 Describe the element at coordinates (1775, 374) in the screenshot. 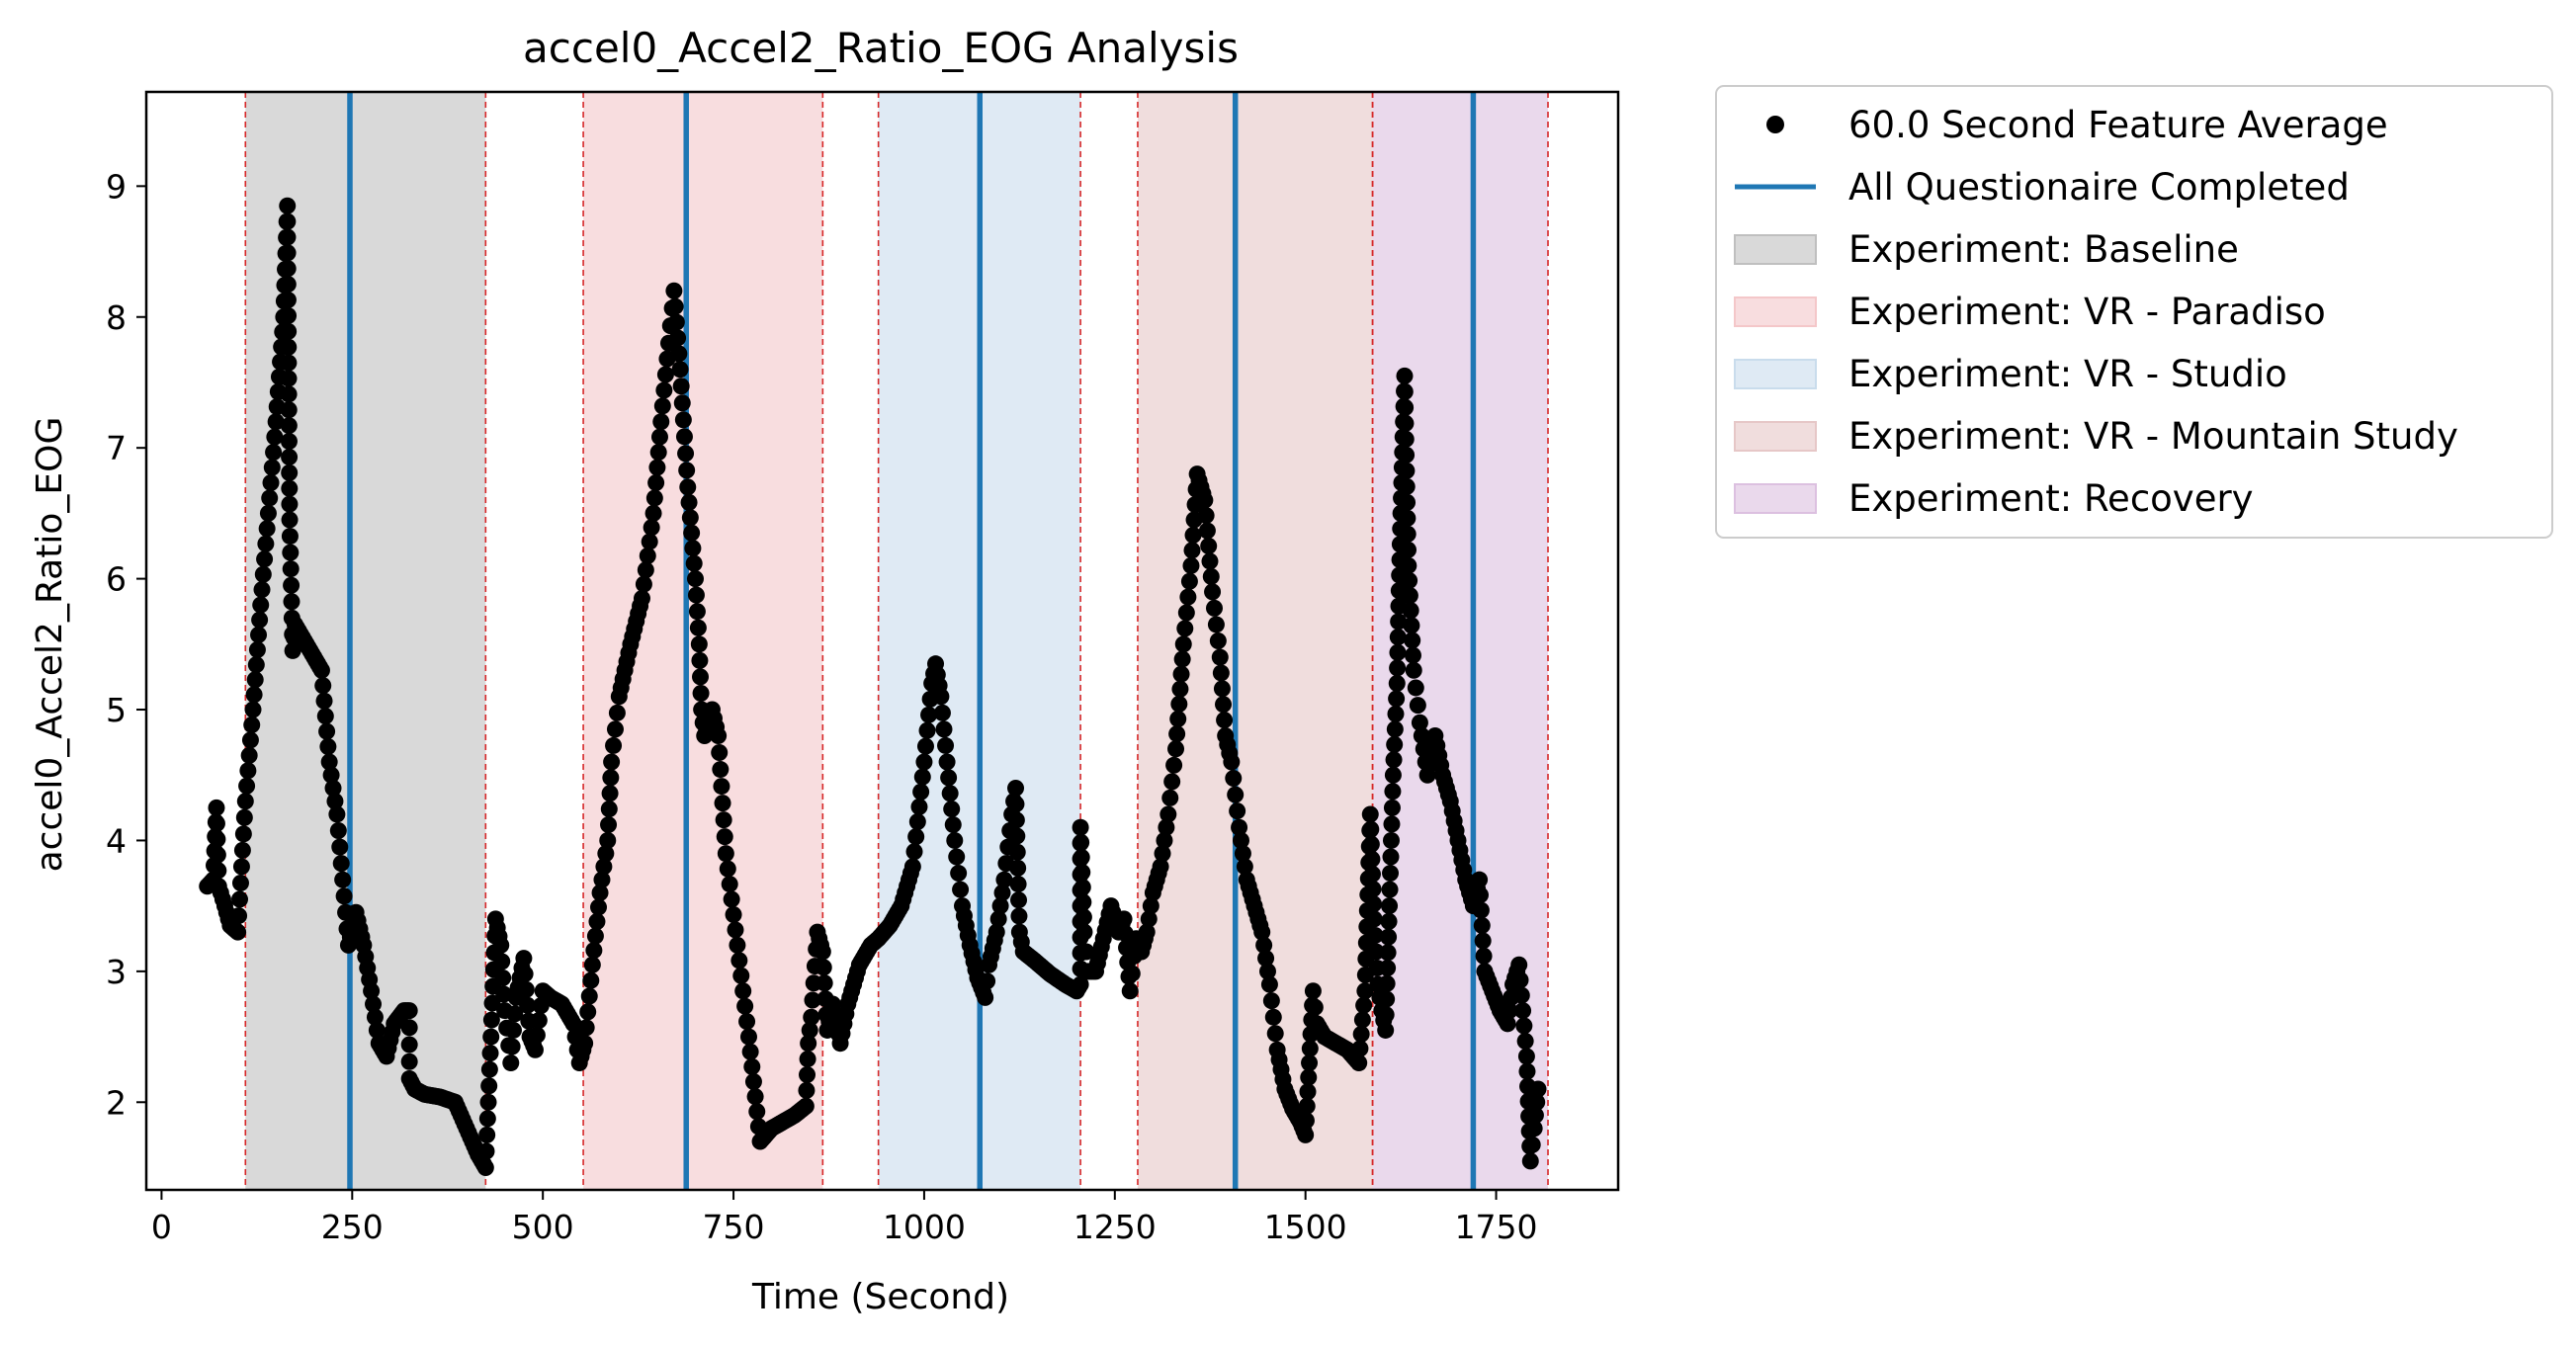

I see `legend-swatch-vr-studio` at that location.